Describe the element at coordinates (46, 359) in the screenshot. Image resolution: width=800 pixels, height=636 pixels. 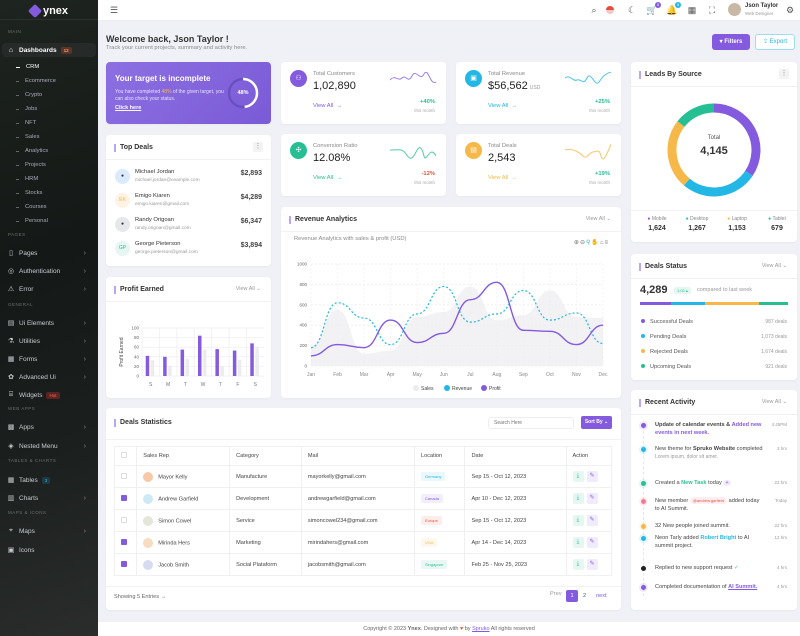
I see `sidebar-item-forms: ▦ Forms ›` at that location.